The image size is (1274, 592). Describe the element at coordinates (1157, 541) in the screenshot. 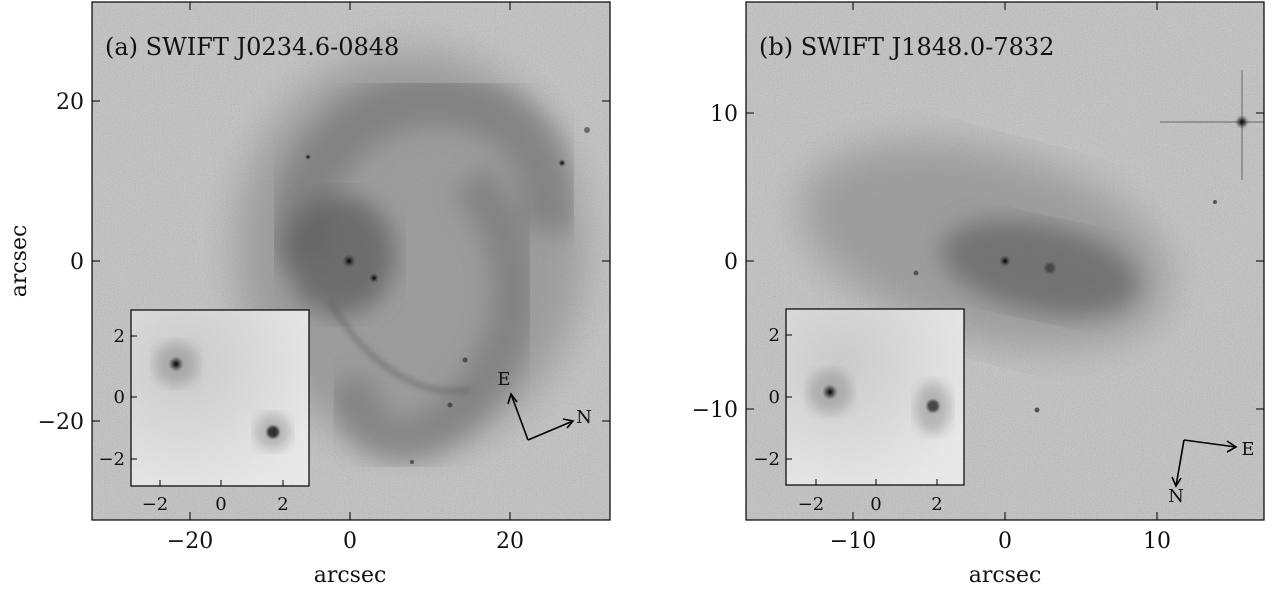

I see `x-tick-label: 10` at that location.